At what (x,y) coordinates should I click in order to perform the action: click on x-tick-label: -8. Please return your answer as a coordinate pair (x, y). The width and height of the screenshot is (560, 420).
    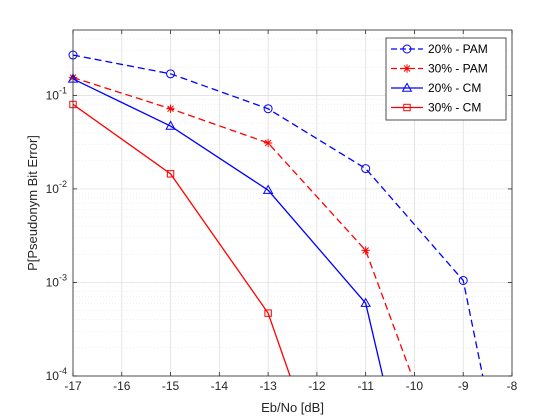
    Looking at the image, I should click on (512, 386).